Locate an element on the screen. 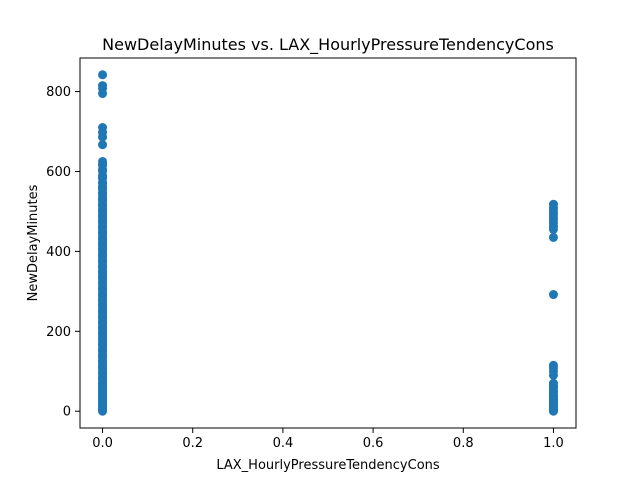 Image resolution: width=640 pixels, height=480 pixels. y-tick-label: 0 is located at coordinates (67, 412).